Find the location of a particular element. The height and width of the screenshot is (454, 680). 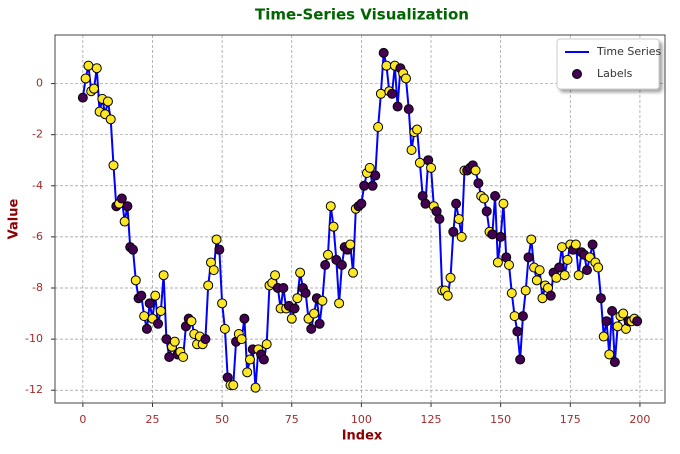

legend-label: Time Series is located at coordinates (629, 51).